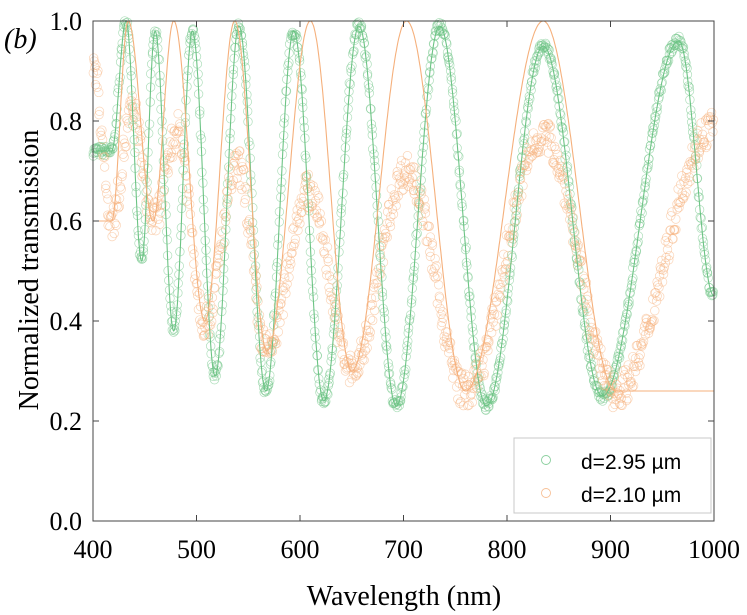 This screenshot has height=615, width=747. Describe the element at coordinates (66, 121) in the screenshot. I see `y-tick-label: 0.8` at that location.